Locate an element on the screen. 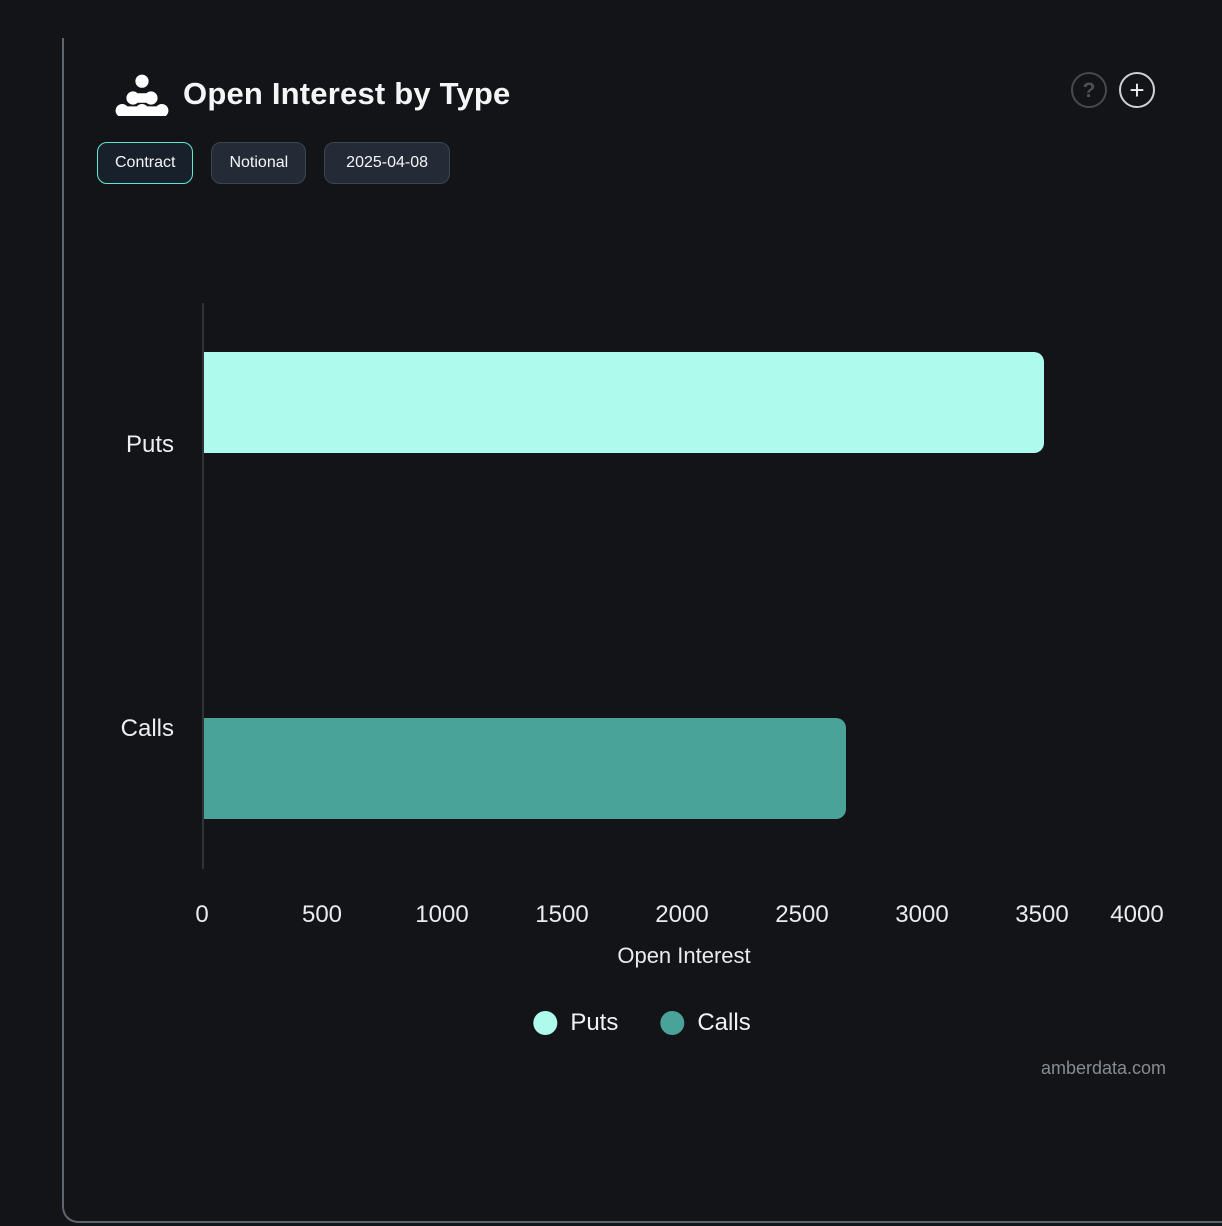  x-tick-label: 2000 is located at coordinates (682, 914).